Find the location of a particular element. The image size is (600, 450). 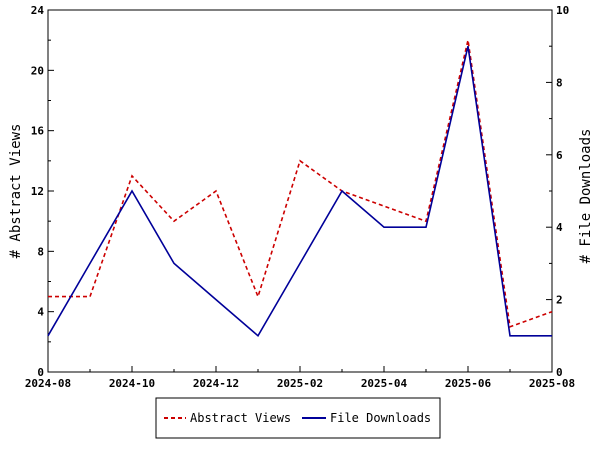

x-tick-label: 2024-08 is located at coordinates (48, 383).